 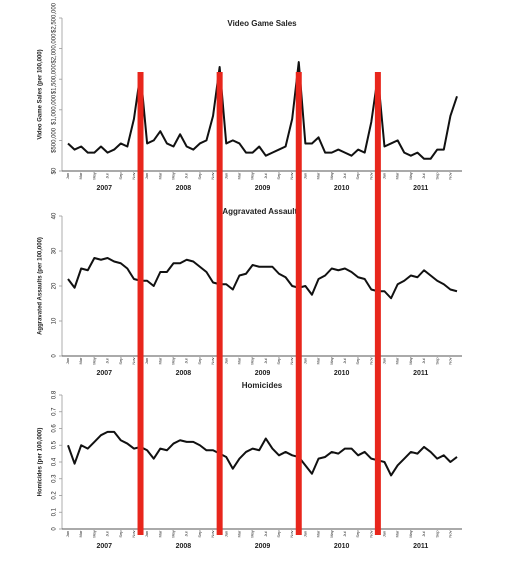 I want to click on y-axis-label: Aggravated Assaults (per 100,000), so click(x=41, y=286).